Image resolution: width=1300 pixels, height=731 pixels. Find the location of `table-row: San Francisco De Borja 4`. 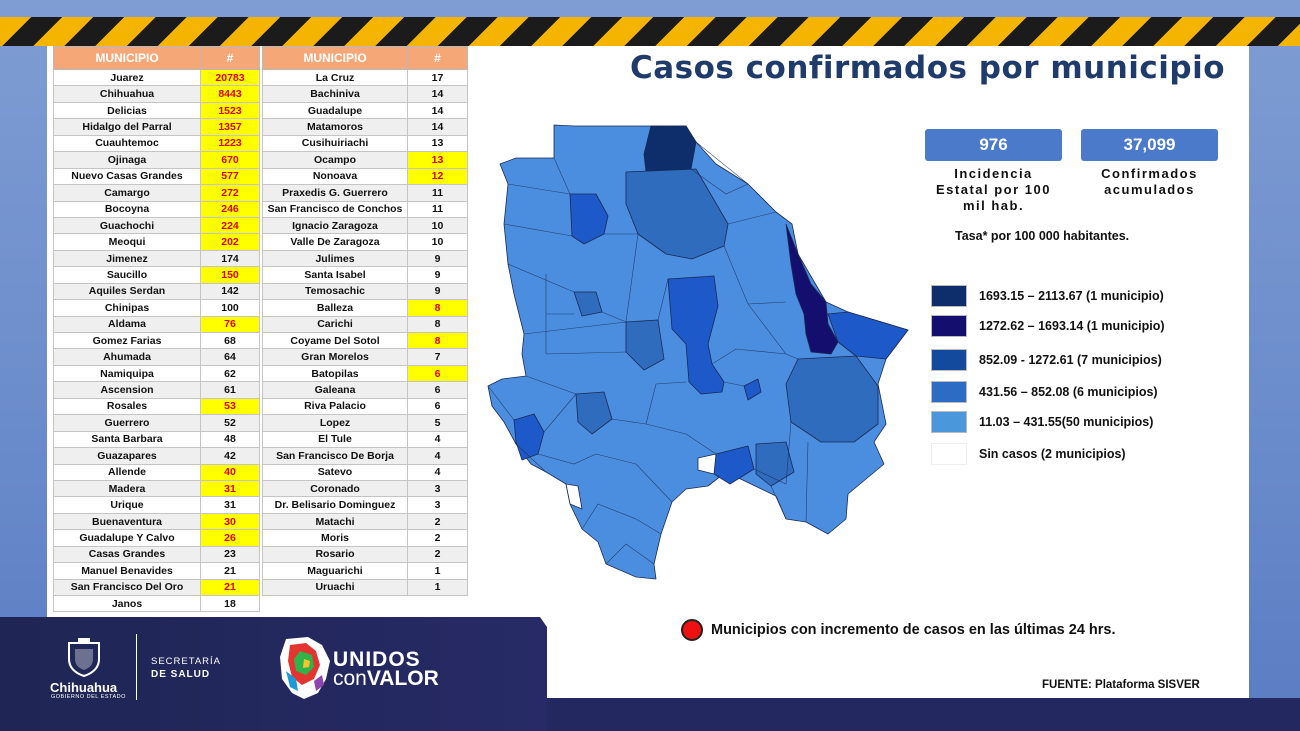

table-row: San Francisco De Borja 4 is located at coordinates (365, 456).